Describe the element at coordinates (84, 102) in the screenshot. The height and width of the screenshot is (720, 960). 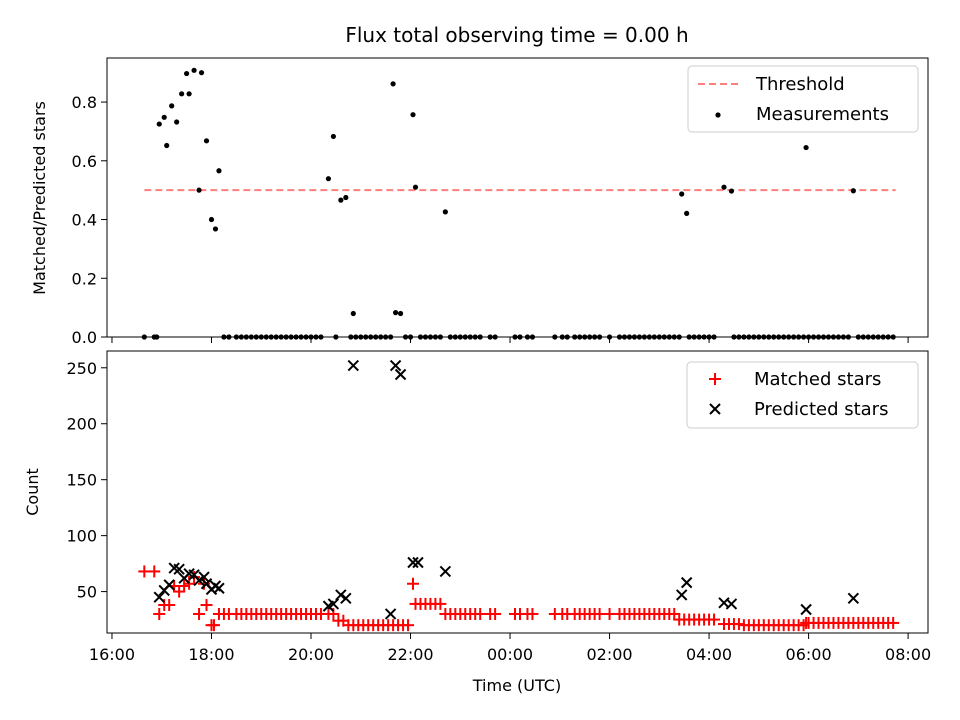
I see `ratio-y-tick-label: 0.8` at that location.